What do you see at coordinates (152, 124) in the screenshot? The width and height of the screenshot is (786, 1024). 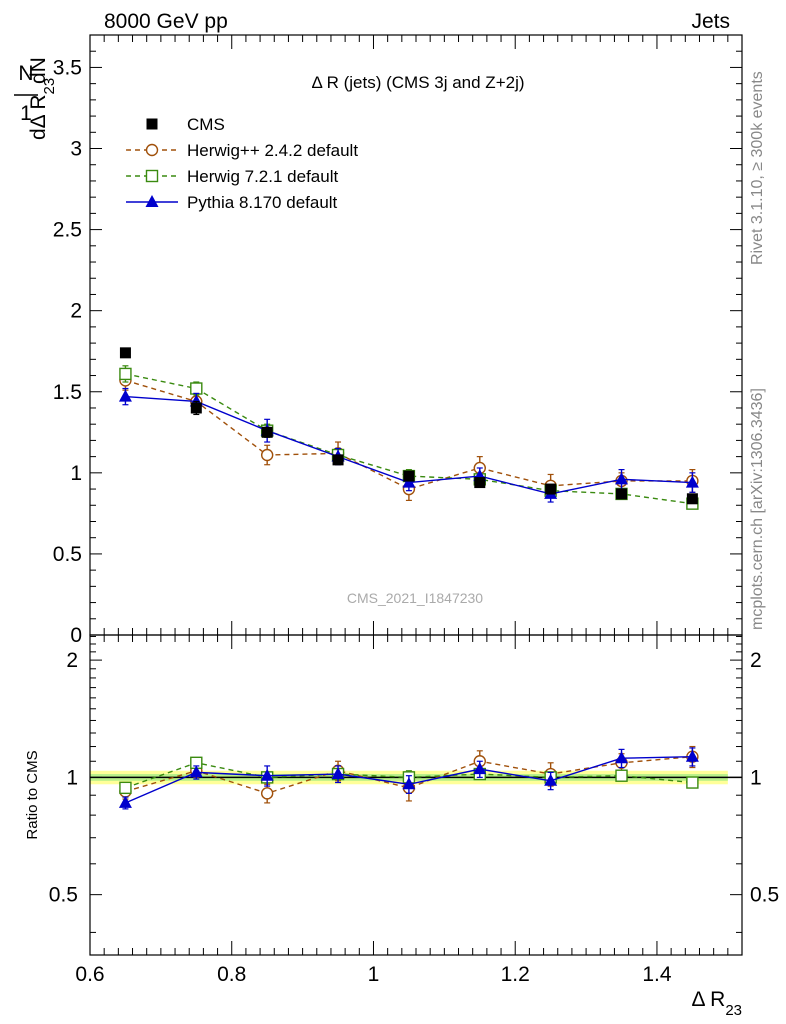 I see `legend-marker-cms` at bounding box center [152, 124].